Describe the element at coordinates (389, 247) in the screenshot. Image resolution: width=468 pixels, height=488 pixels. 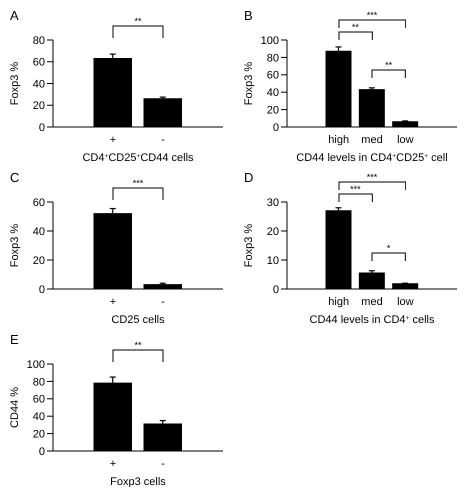
I see `annotation: *` at that location.